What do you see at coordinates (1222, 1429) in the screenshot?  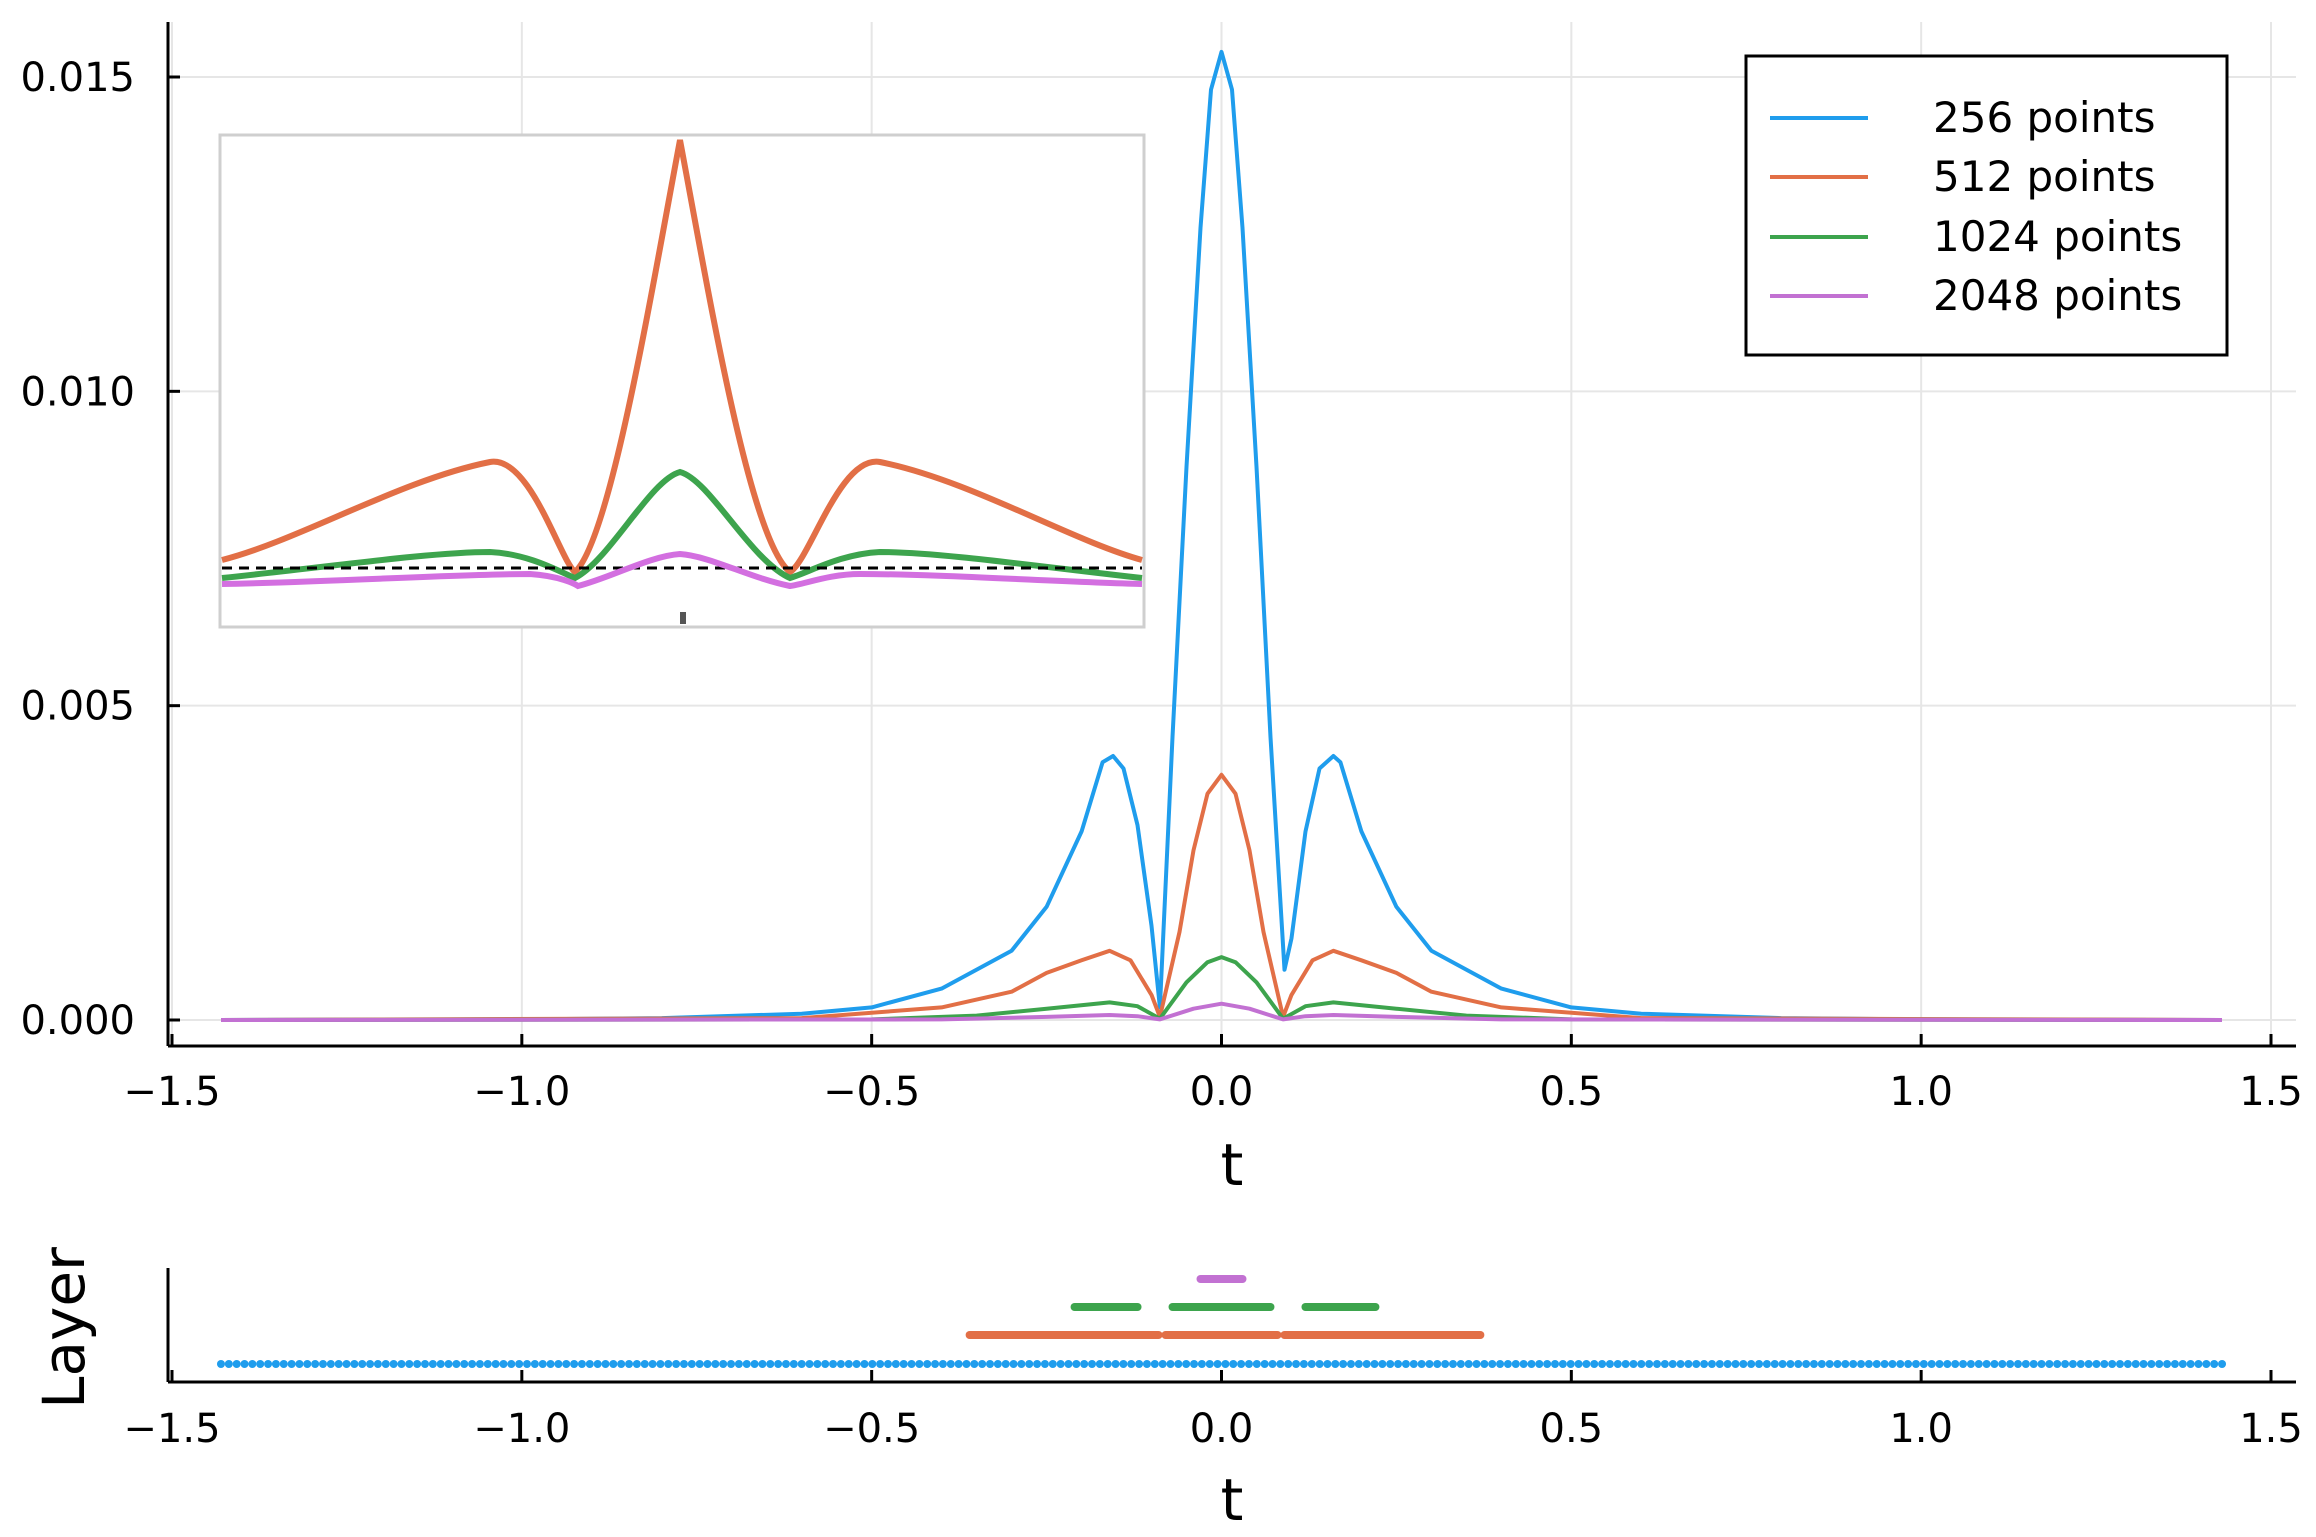 I see `layer-x-tick-label: 0.0` at bounding box center [1222, 1429].